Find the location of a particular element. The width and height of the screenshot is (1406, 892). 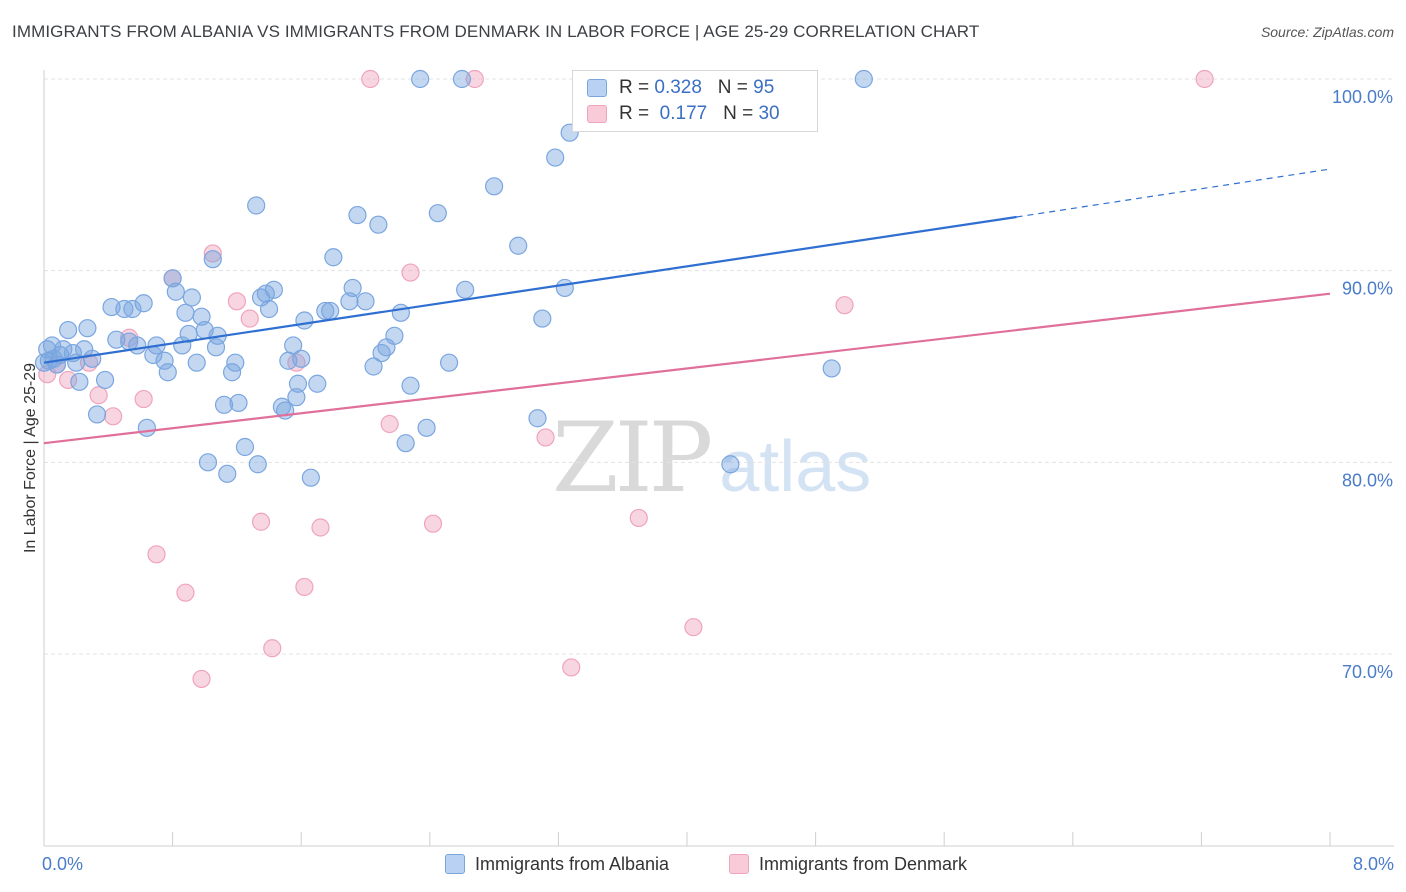

x-ticks is located at coordinates (687, 839).